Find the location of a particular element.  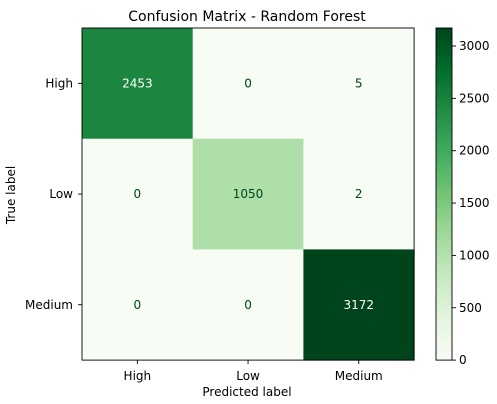

cell-value-label: 2453 is located at coordinates (137, 83).